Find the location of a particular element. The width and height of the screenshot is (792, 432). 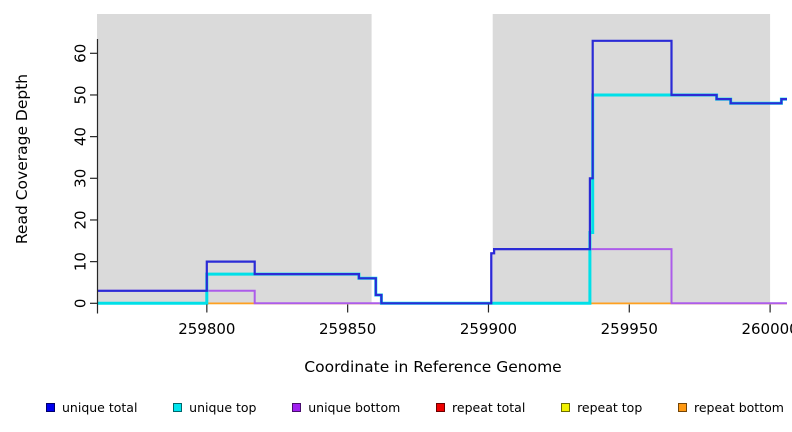

x-tick-label: 259900 is located at coordinates (488, 329).